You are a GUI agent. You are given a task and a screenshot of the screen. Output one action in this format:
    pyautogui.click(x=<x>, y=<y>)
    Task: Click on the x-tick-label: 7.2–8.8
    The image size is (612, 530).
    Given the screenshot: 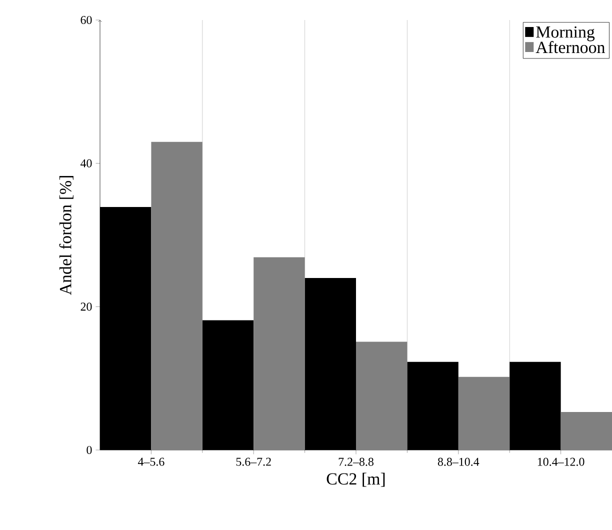 What is the action you would take?
    pyautogui.click(x=356, y=462)
    